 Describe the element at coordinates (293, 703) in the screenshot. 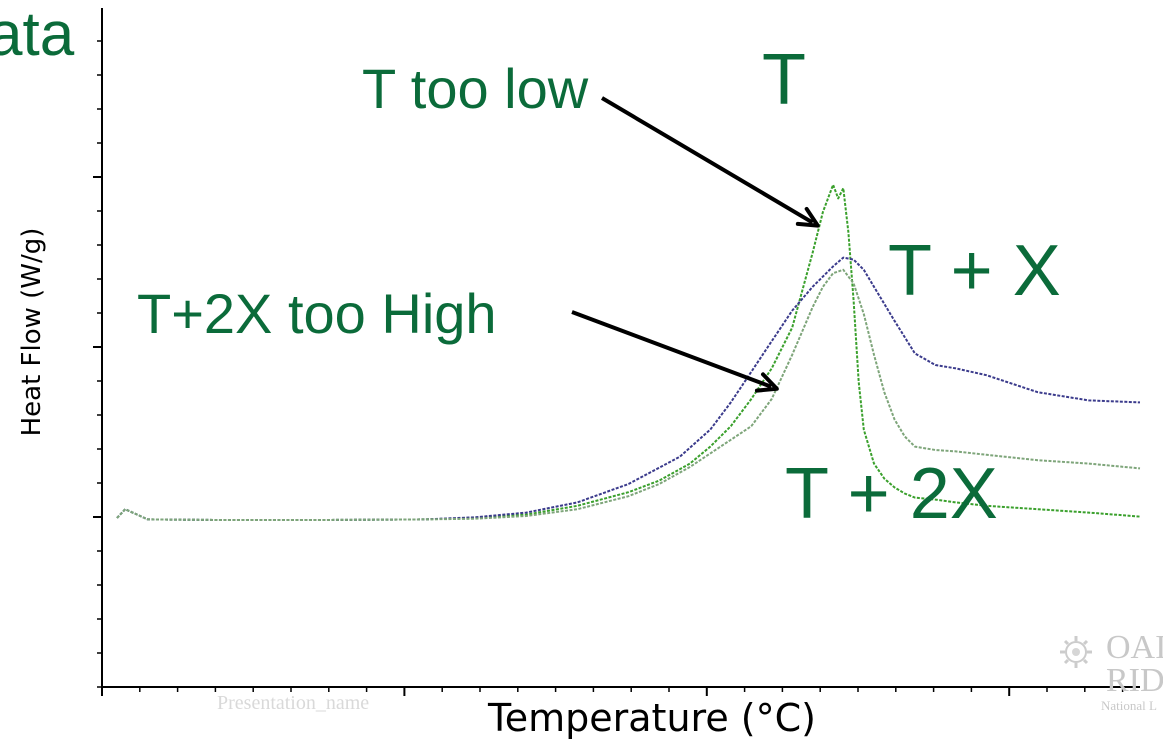

I see `footer-presentation-name: Presentation_name` at that location.